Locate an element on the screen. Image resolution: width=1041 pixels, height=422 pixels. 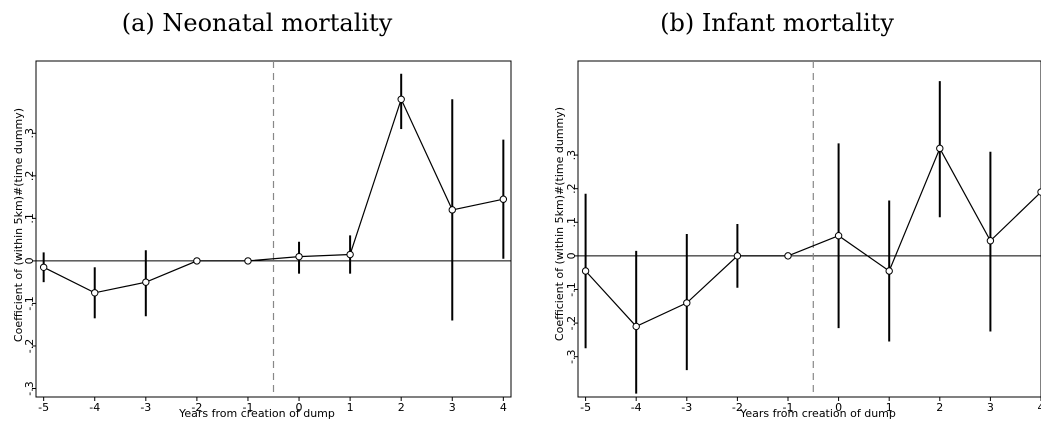
panel-a-y-tick-label: 0 is located at coordinates (29, 260).